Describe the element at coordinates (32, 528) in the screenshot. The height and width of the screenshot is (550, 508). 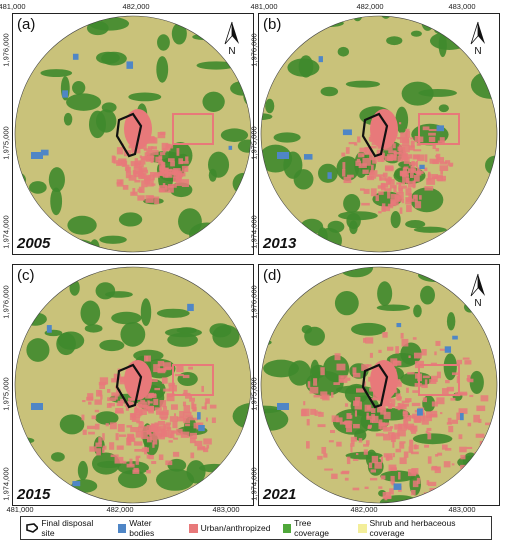
I see `disposal-site-outline-icon` at that location.